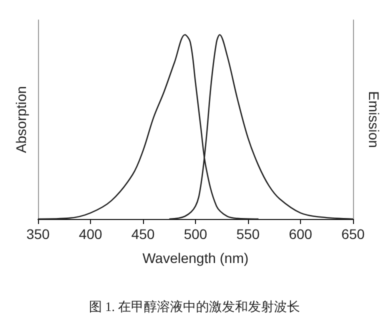  Describe the element at coordinates (90, 234) in the screenshot. I see `x-tick-label: 400` at that location.